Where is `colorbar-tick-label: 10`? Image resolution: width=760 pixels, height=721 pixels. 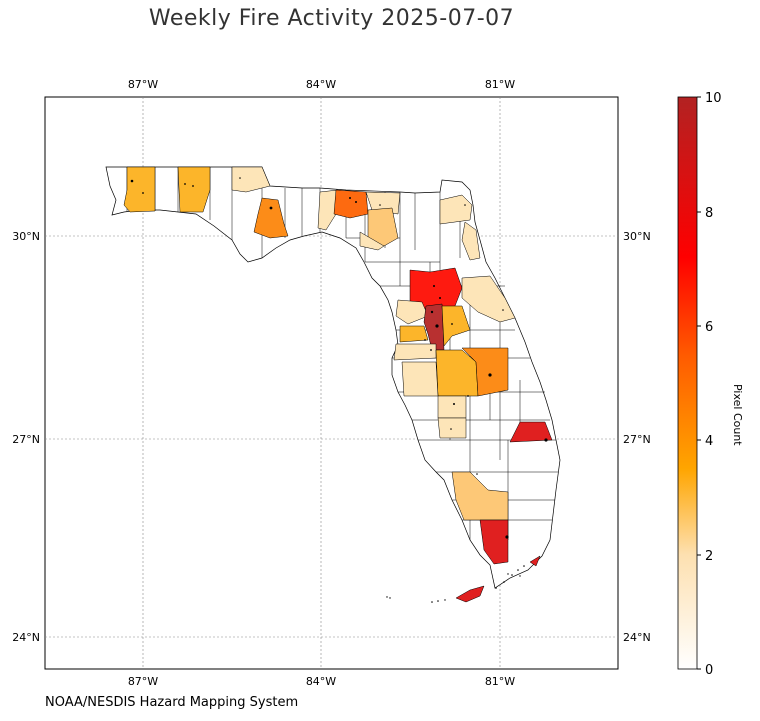
colorbar-tick-label: 10 is located at coordinates (713, 98).